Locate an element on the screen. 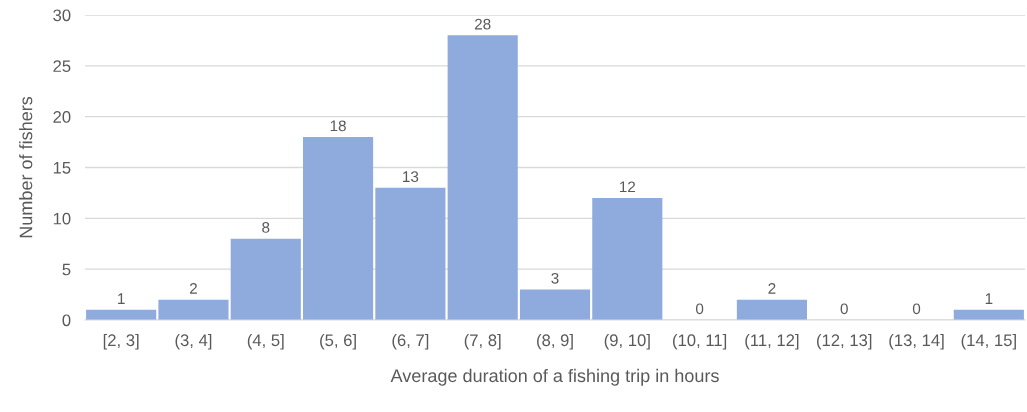 The height and width of the screenshot is (412, 1027). x-tick-label: (11, 12] is located at coordinates (772, 341).